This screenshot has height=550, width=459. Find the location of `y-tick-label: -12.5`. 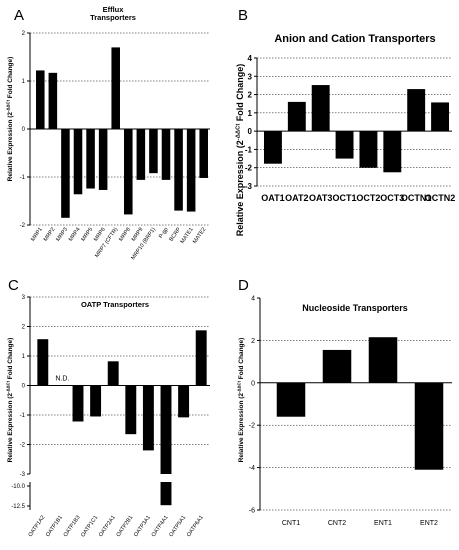

y-tick-label: -12.5 is located at coordinates (18, 507).